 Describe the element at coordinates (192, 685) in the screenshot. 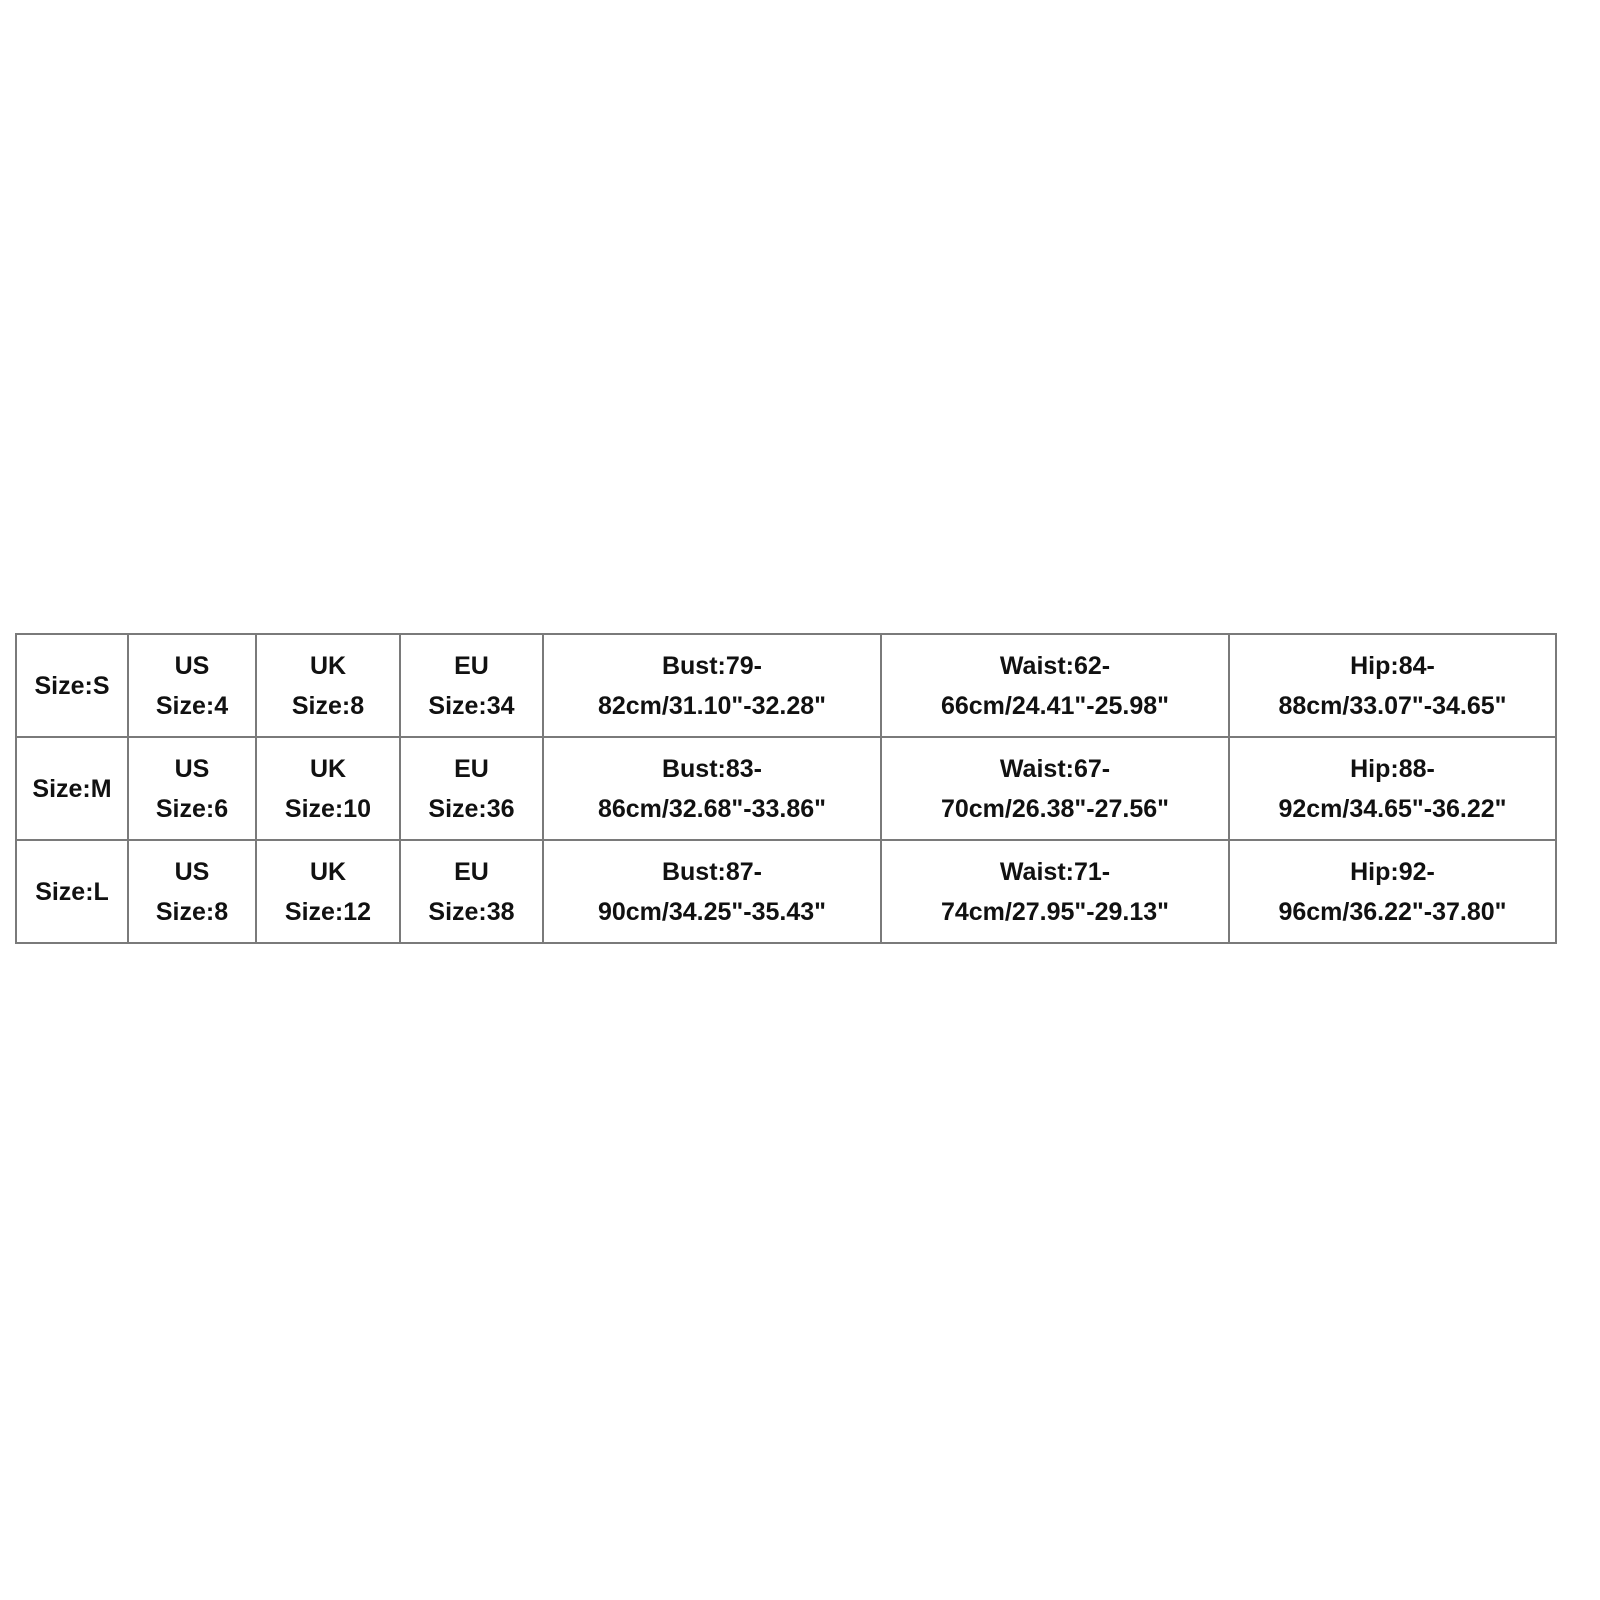

I see `us-size-cell: US Size:4` at that location.